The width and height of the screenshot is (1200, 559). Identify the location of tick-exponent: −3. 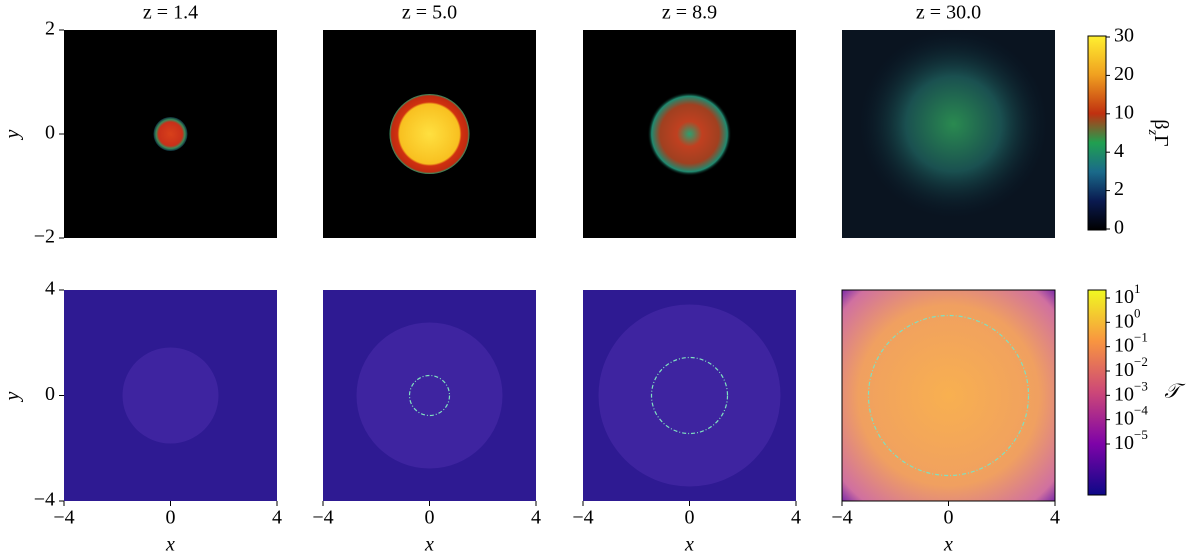
(1141, 386).